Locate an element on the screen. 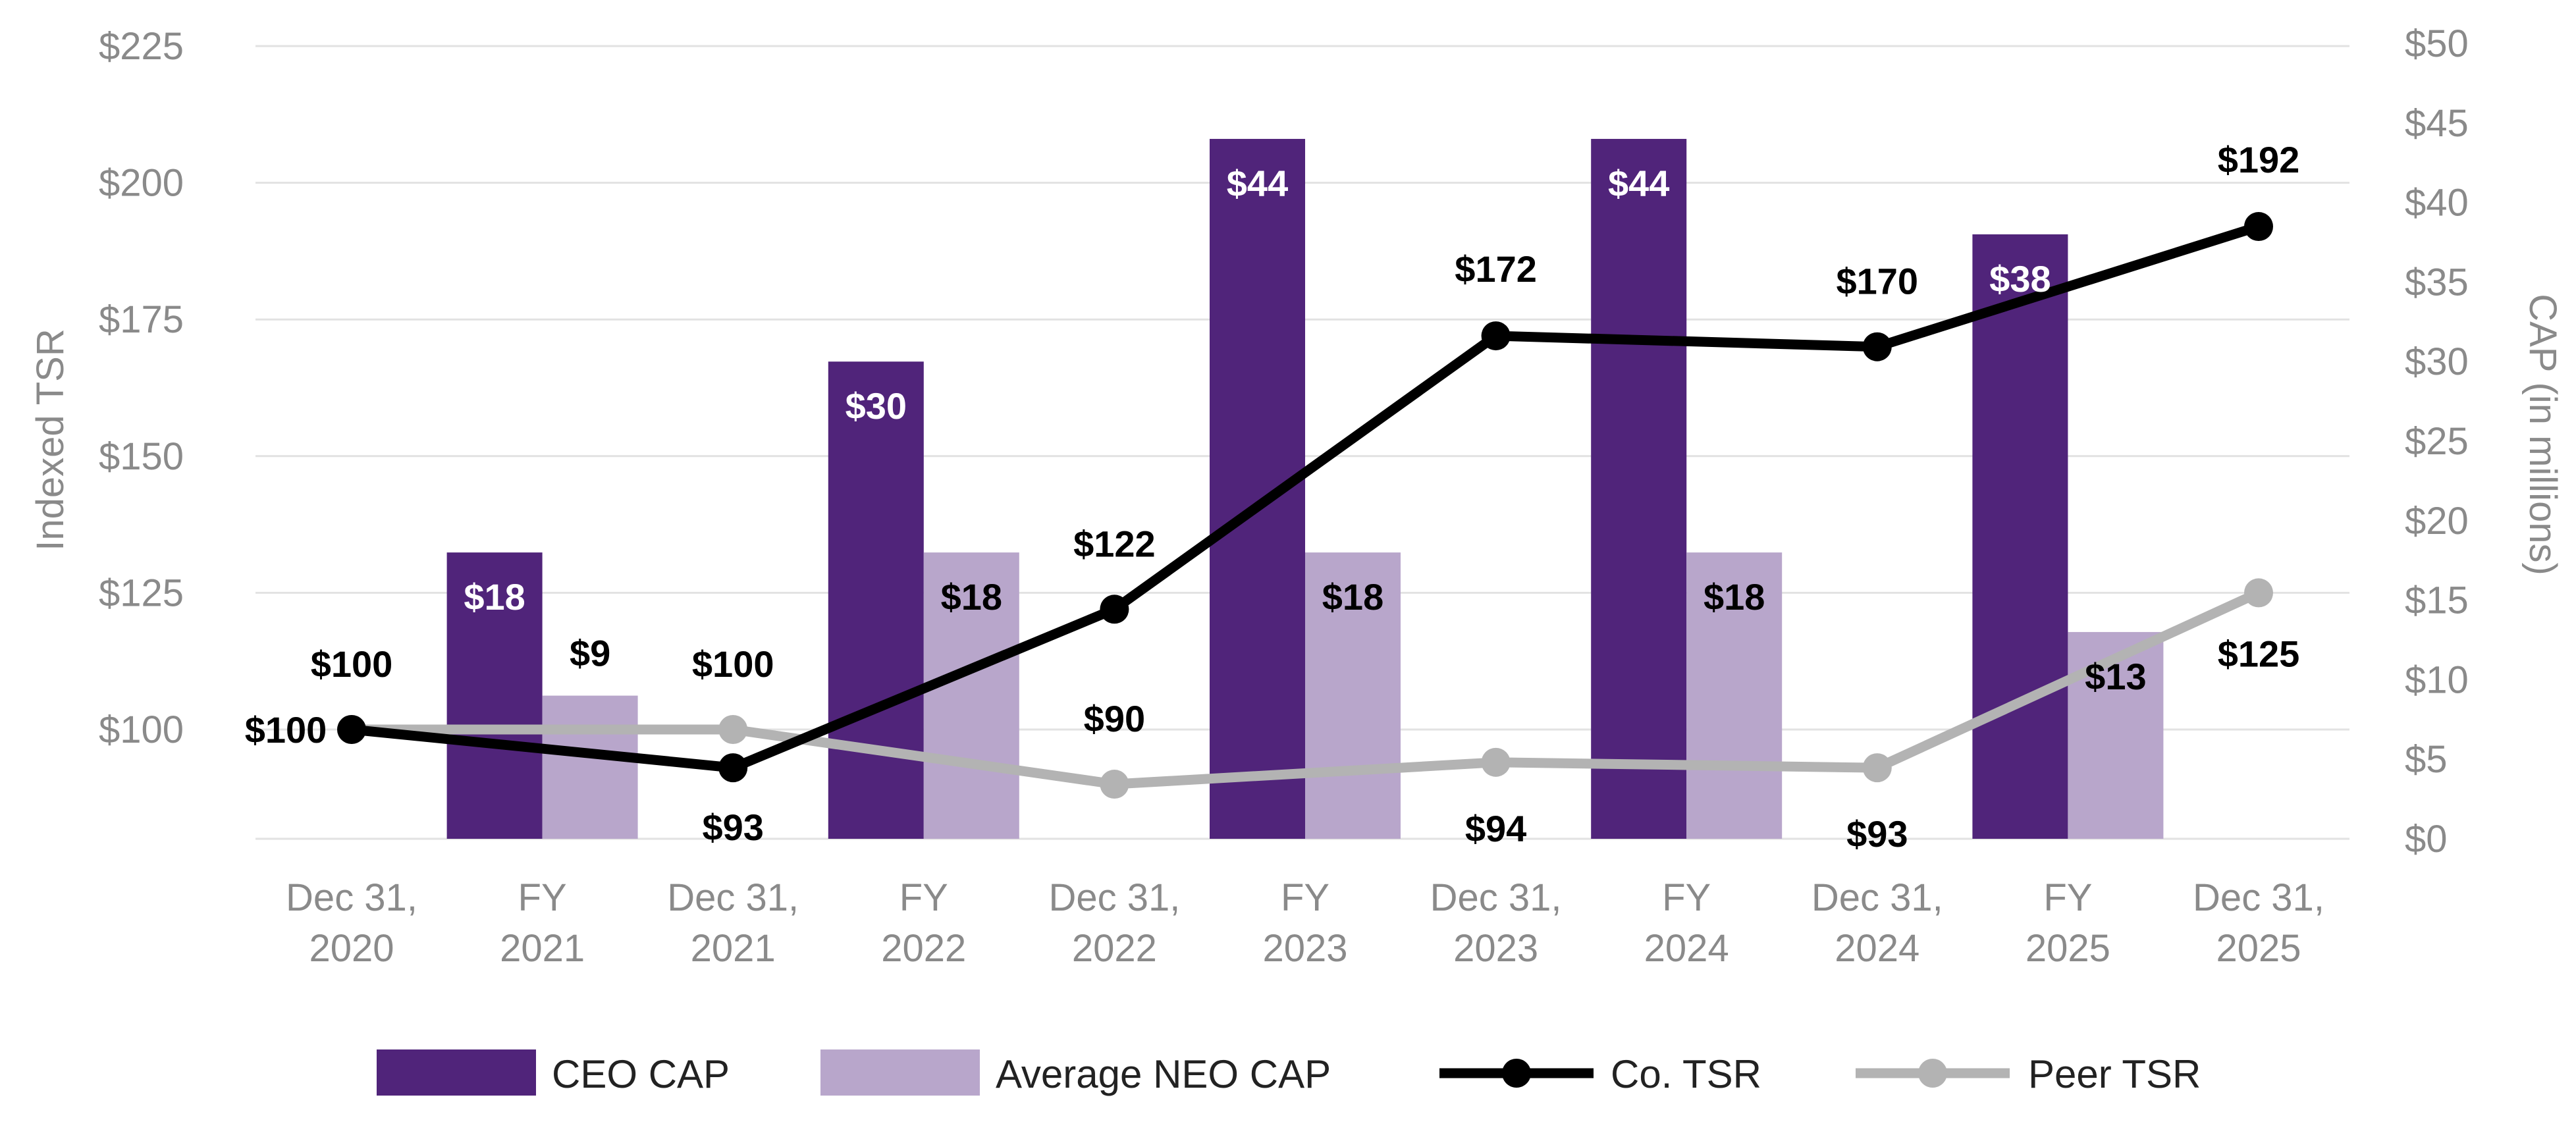 This screenshot has width=2576, height=1141. neo-cap-label: $13 is located at coordinates (2115, 676).